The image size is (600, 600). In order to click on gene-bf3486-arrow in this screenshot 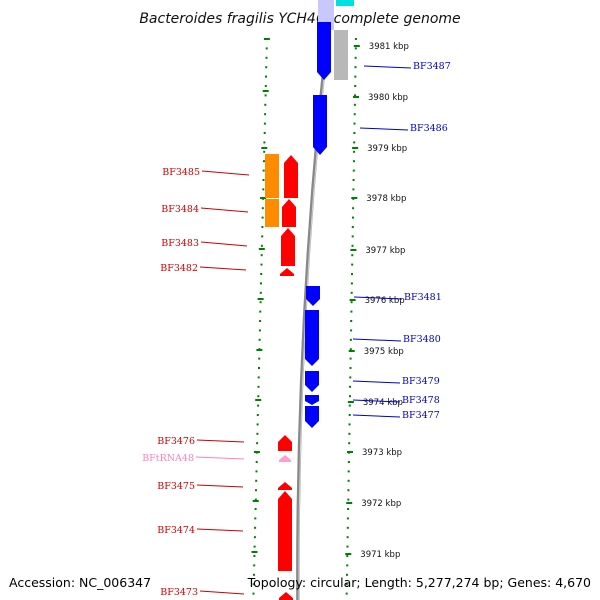, I will do `click(320, 125)`.